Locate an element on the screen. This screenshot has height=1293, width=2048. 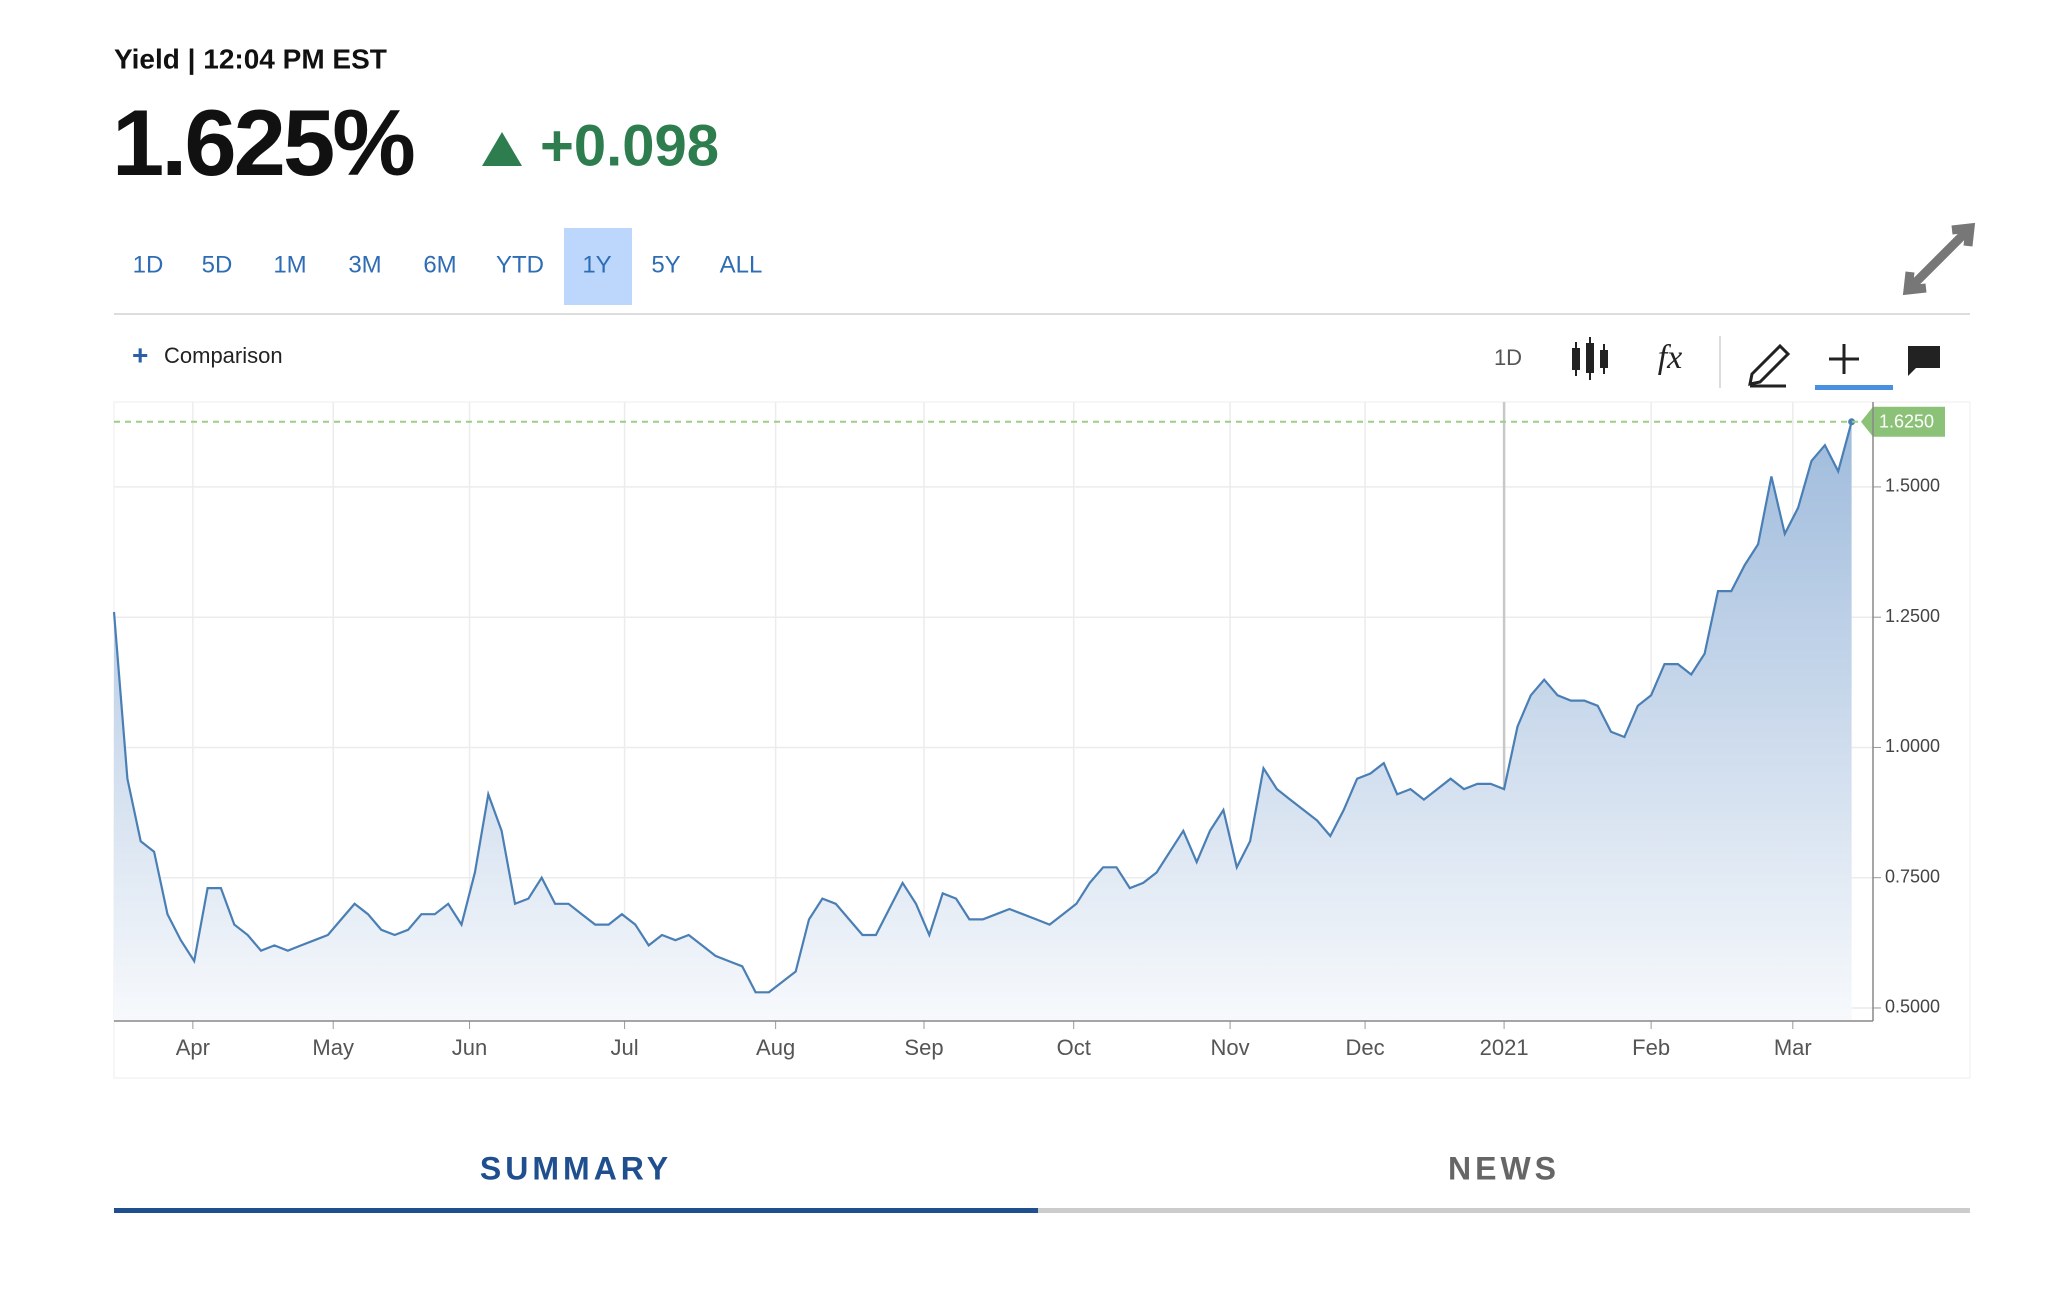
range-button: YTD is located at coordinates (520, 264).